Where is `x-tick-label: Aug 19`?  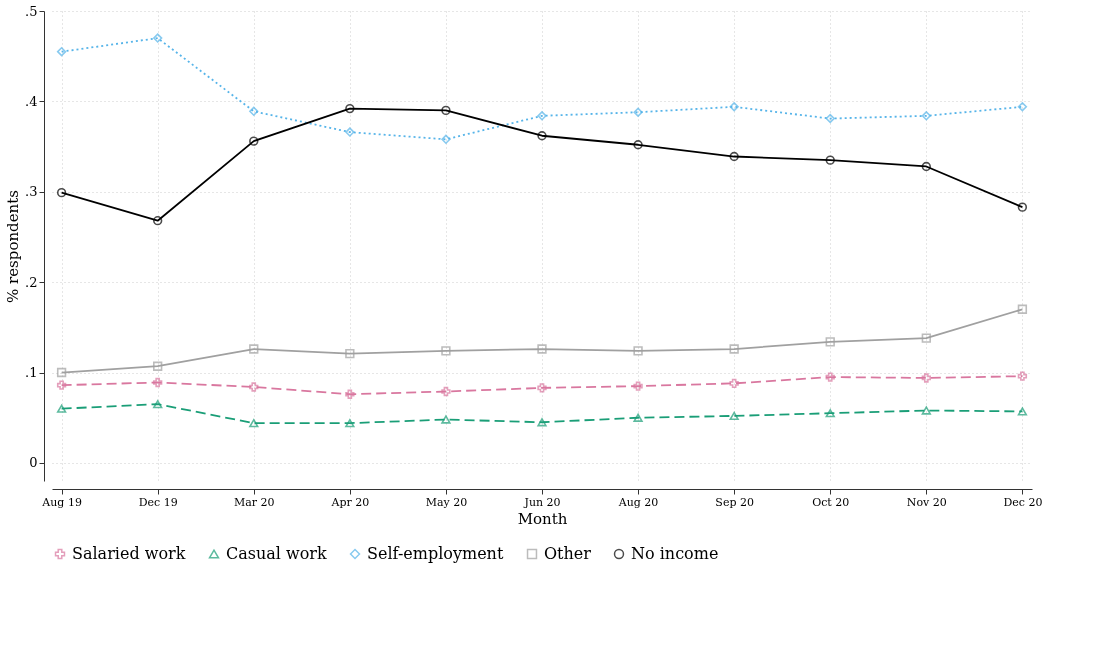 x-tick-label: Aug 19 is located at coordinates (61, 502).